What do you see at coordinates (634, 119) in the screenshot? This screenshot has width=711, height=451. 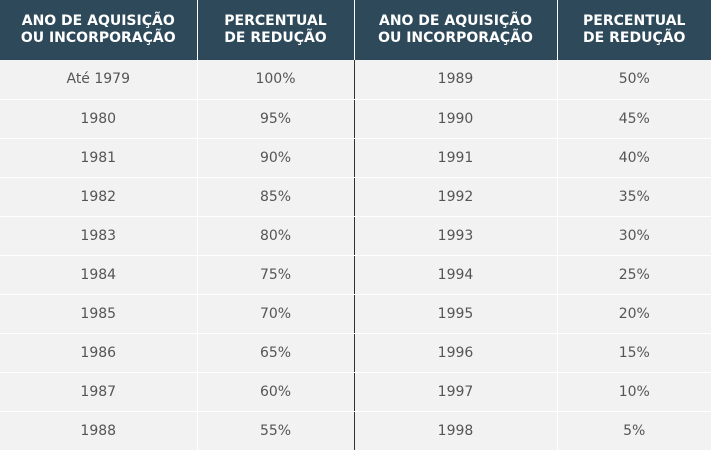 I see `percent-cell: 45%` at bounding box center [634, 119].